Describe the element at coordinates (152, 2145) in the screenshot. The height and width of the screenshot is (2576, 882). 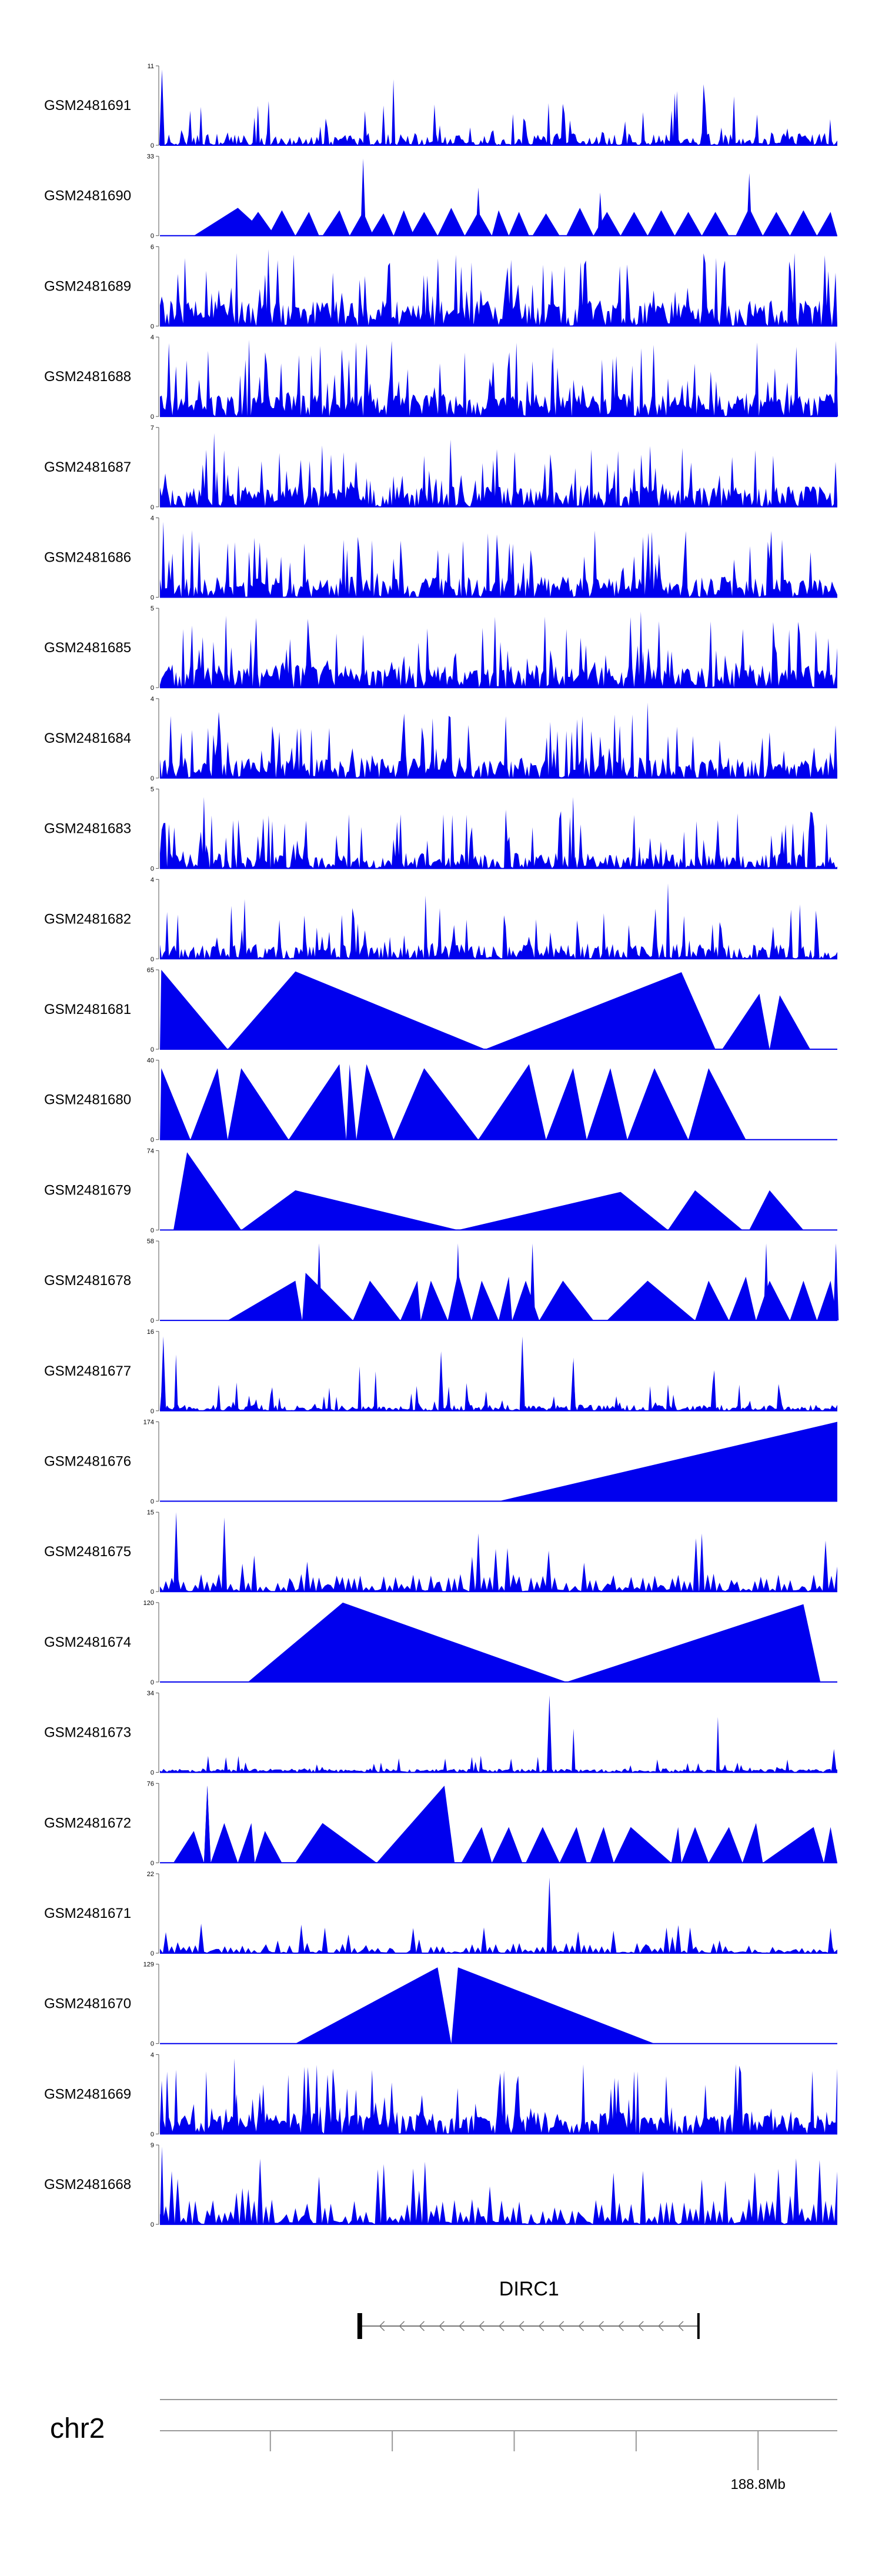
I see `y-max-label: 9` at that location.